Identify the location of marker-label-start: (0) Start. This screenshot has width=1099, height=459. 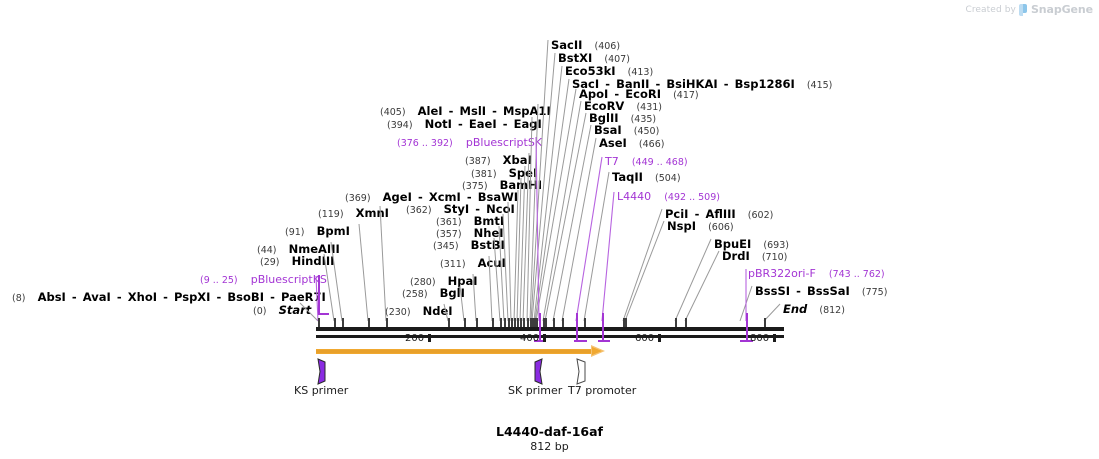
(282, 310).